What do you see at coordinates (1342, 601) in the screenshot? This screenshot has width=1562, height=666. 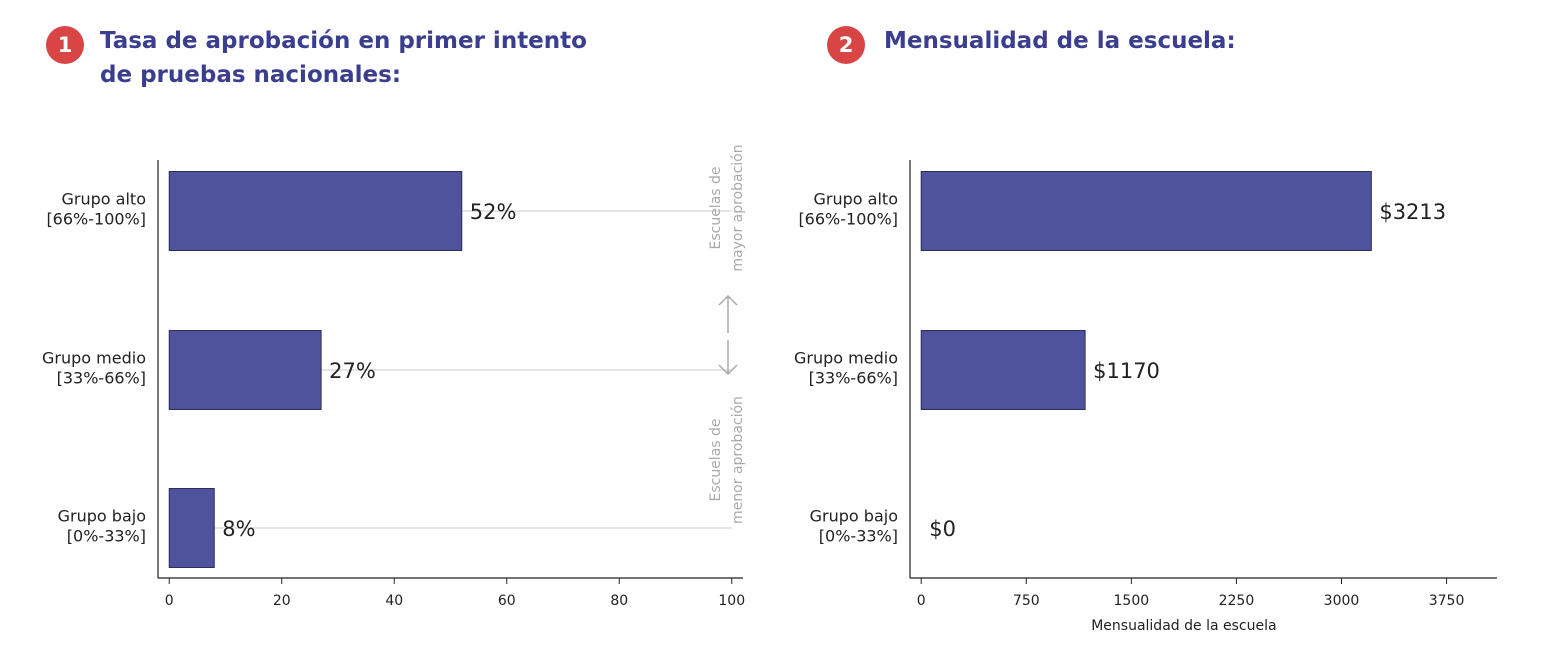 I see `x-tick-label: 3000` at bounding box center [1342, 601].